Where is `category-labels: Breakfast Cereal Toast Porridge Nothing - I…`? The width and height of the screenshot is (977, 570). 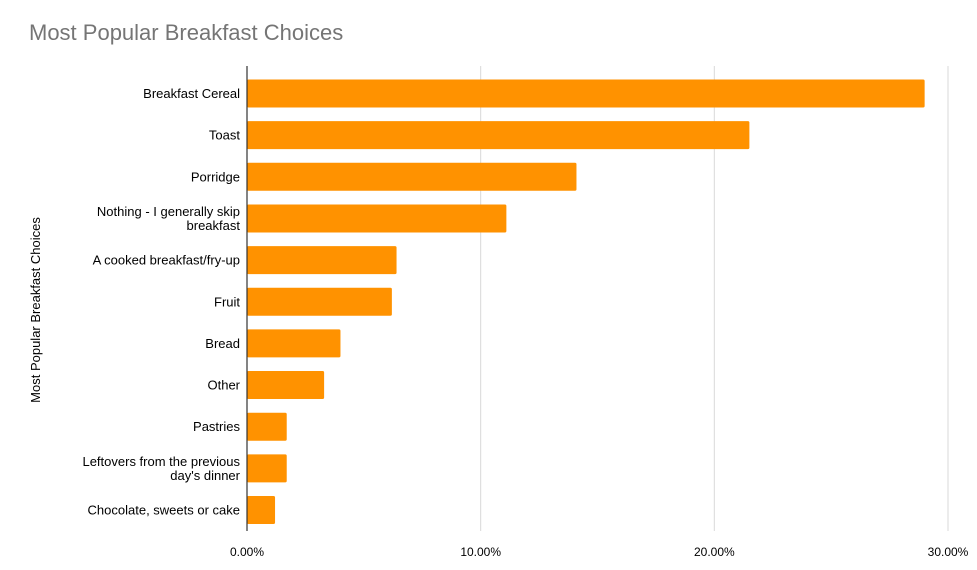
category-labels: Breakfast Cereal Toast Porridge Nothing - I… is located at coordinates (161, 302).